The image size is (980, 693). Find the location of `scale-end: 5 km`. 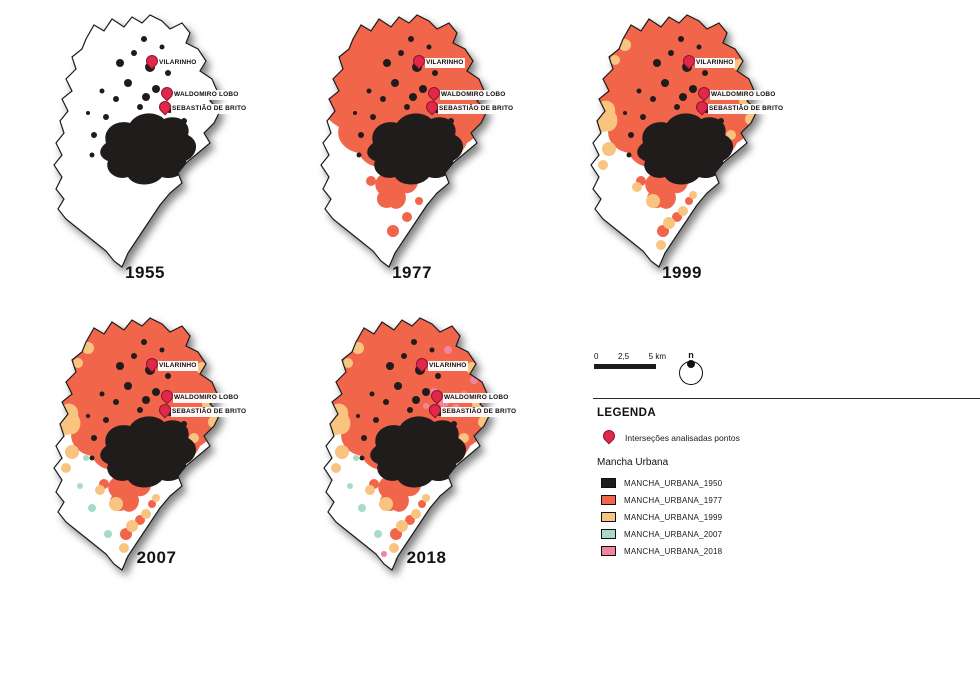

scale-end: 5 km is located at coordinates (657, 356).